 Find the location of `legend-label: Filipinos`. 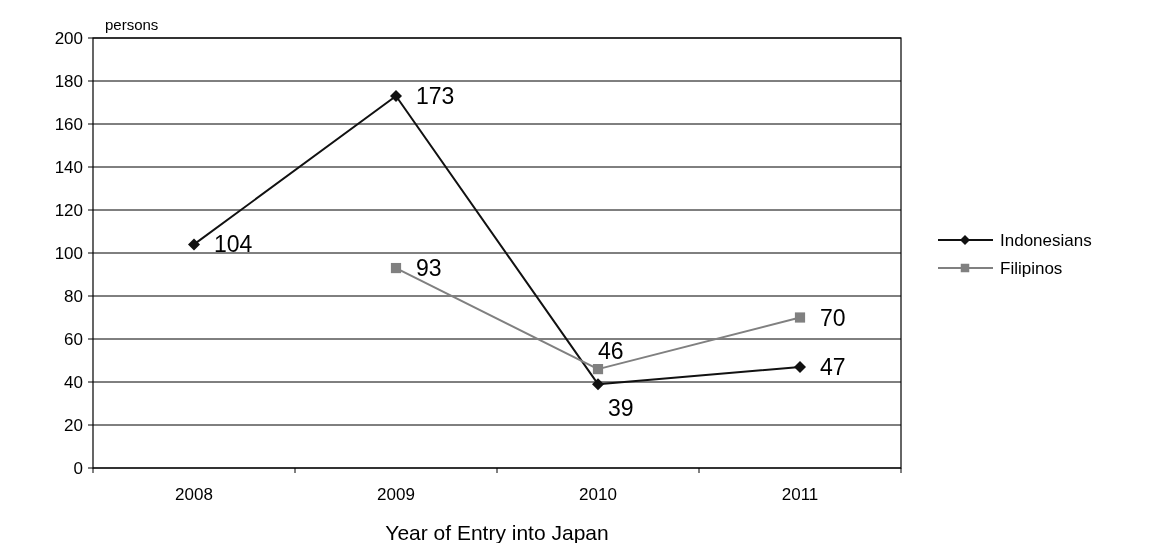

legend-label: Filipinos is located at coordinates (1031, 268).